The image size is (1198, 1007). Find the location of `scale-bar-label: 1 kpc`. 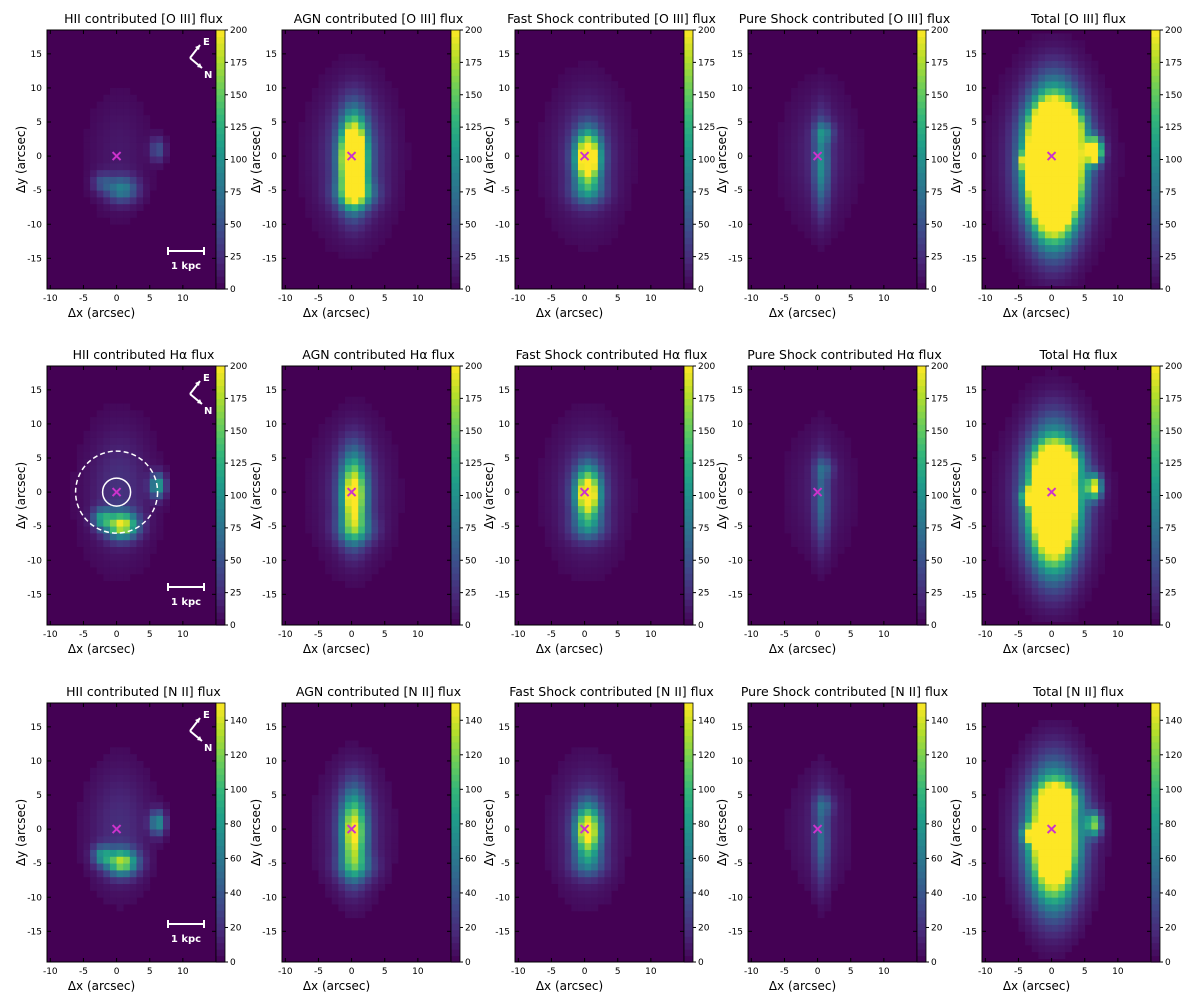

scale-bar-label: 1 kpc is located at coordinates (186, 266).